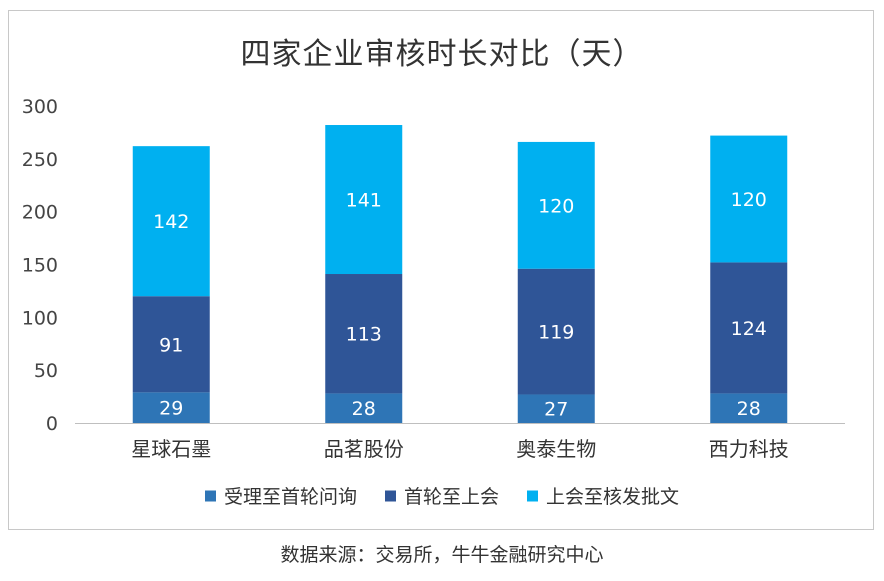 This screenshot has height=581, width=884. I want to click on data-label: 119, so click(556, 333).